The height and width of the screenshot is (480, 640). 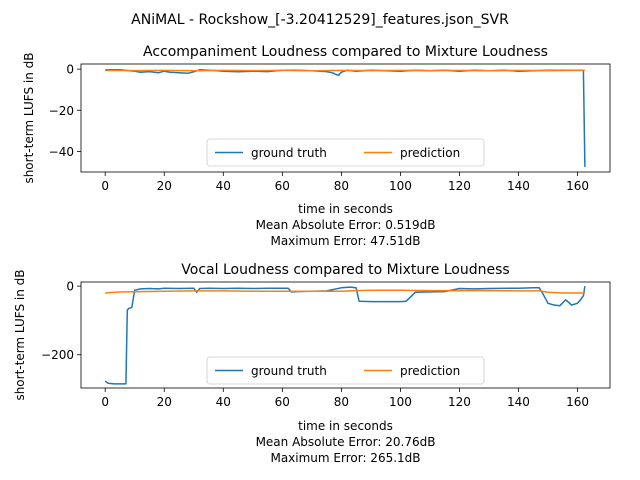 What do you see at coordinates (400, 186) in the screenshot?
I see `accompaniment-xtick-label: 100` at bounding box center [400, 186].